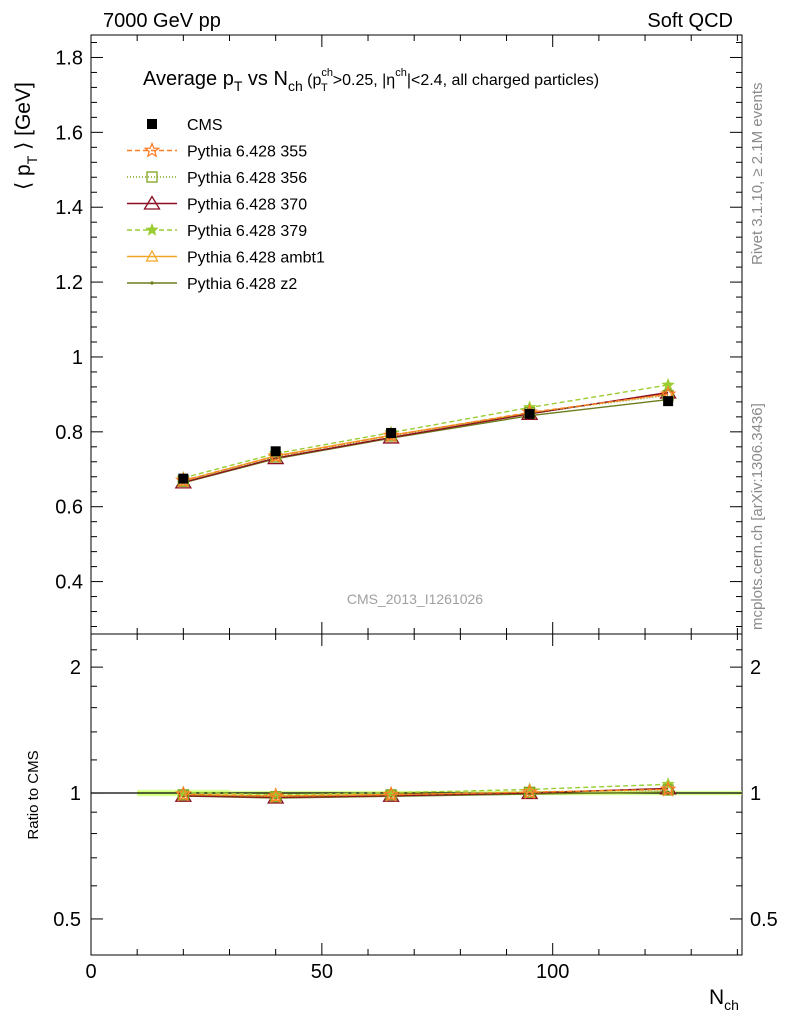 The image size is (786, 1024). I want to click on ratio-y-tick-label-right: 1, so click(755, 794).